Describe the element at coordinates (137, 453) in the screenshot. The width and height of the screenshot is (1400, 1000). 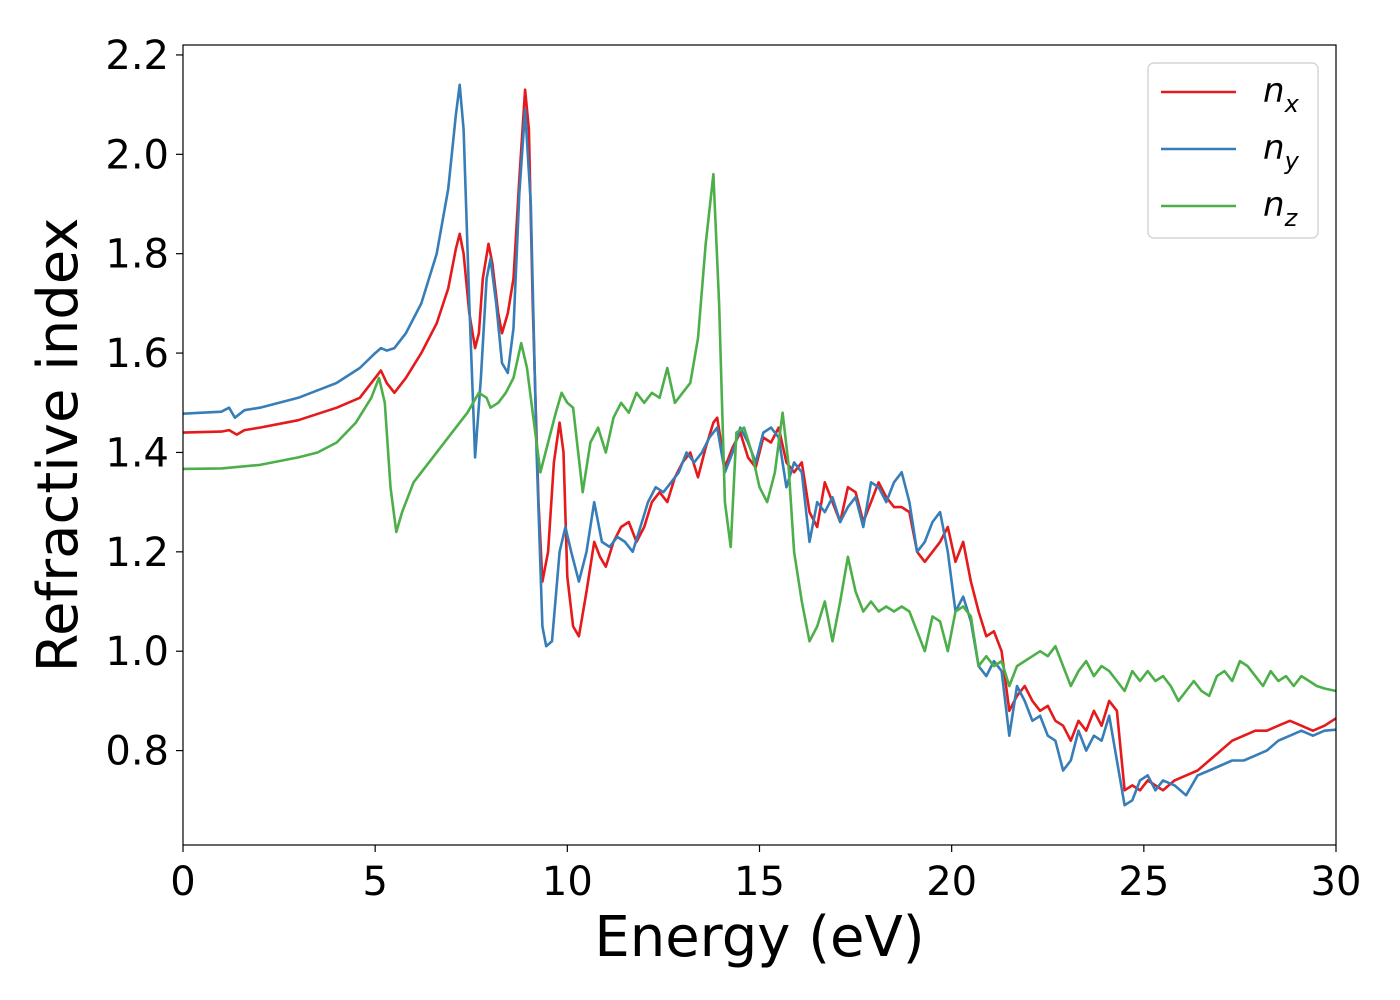
I see `y-tick-label: 1.4` at that location.